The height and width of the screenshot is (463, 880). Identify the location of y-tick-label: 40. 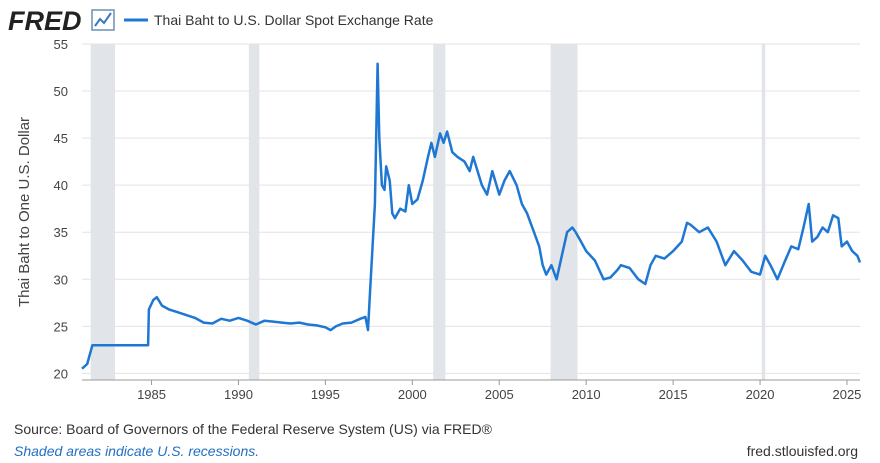
(61, 185).